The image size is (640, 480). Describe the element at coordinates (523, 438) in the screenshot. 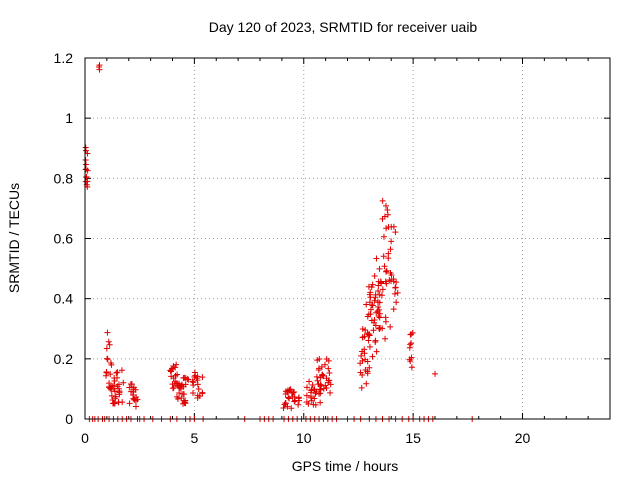

I see `x-tick-label: 20` at that location.